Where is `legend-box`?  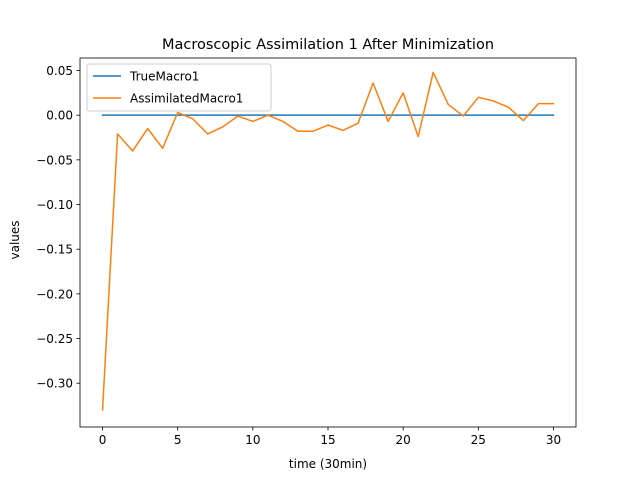 legend-box is located at coordinates (179, 87).